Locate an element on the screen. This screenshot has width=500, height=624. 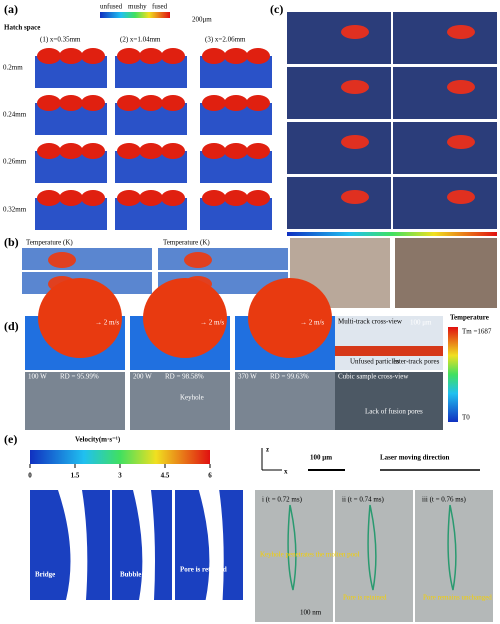
direction: Laser moving direction is located at coordinates (414, 458).